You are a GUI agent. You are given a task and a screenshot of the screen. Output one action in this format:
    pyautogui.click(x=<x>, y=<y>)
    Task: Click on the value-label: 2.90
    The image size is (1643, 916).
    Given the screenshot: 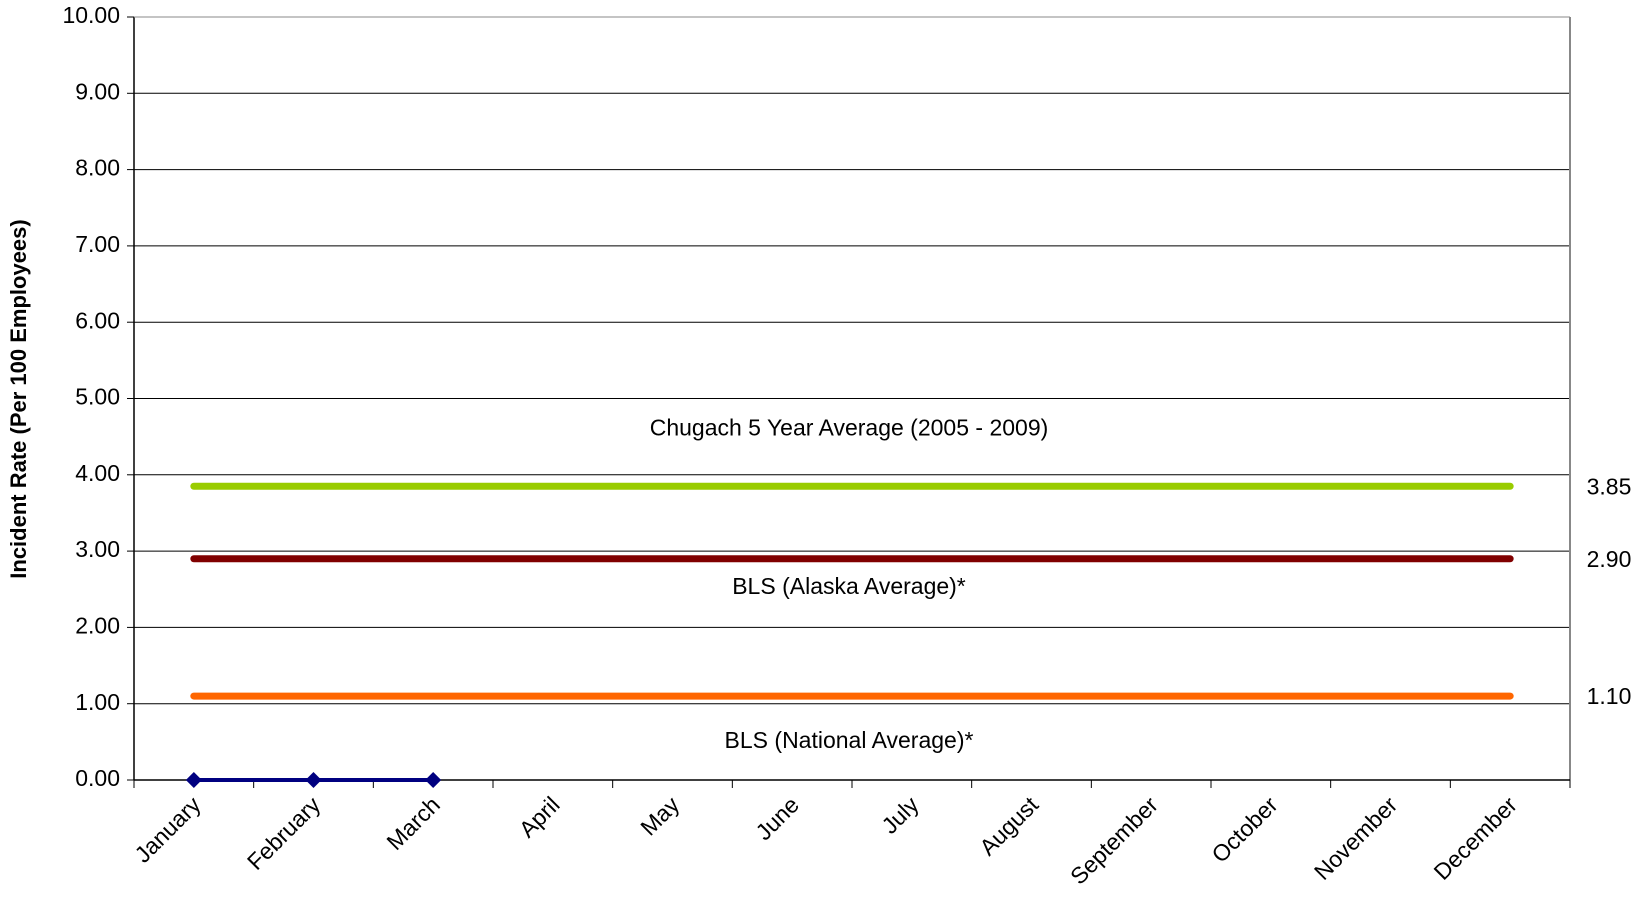 What is the action you would take?
    pyautogui.click(x=1609, y=559)
    